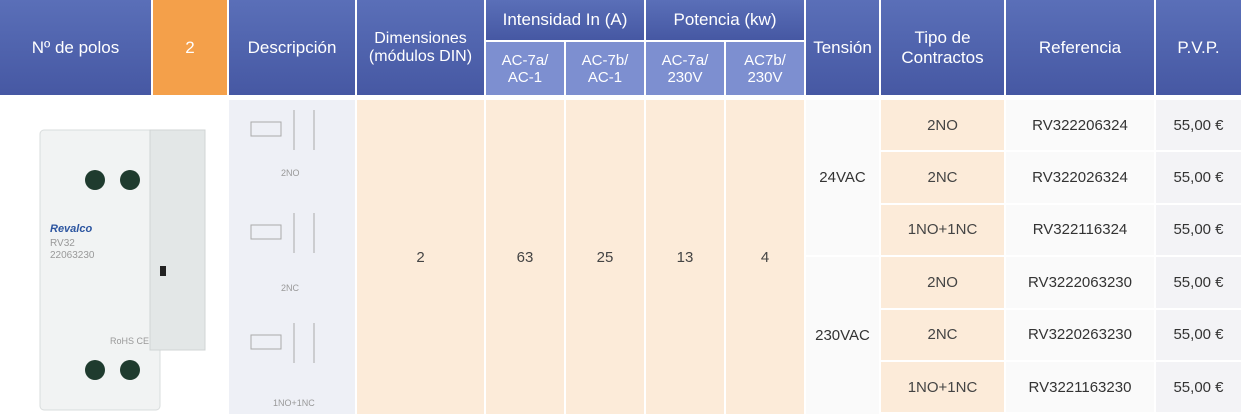 The image size is (1241, 414). I want to click on spec-cell: 63, so click(525, 257).